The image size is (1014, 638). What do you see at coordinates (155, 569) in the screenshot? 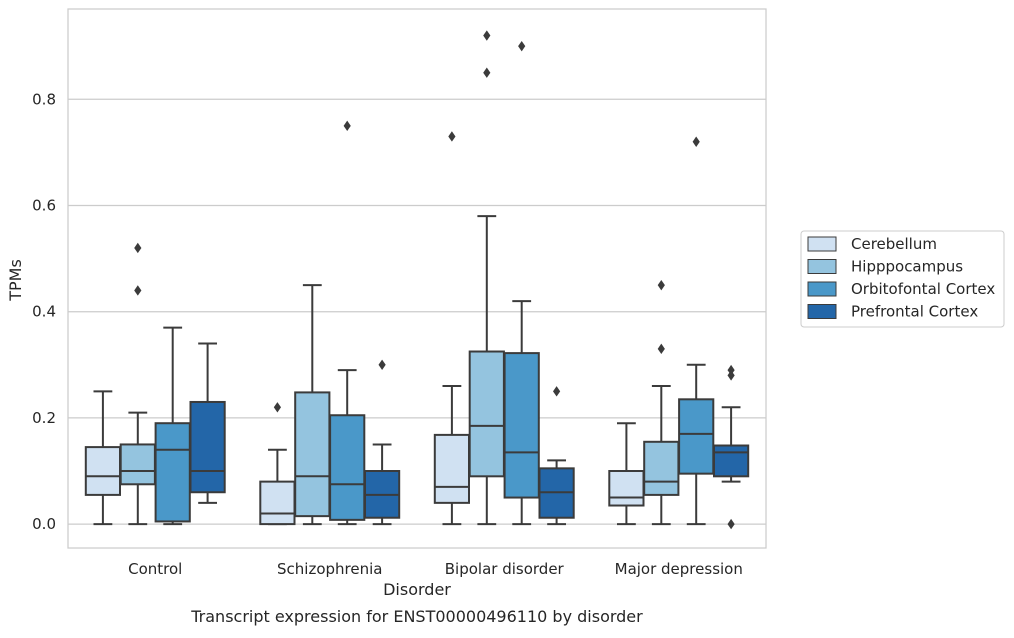
I see `x-tick-label: Control` at bounding box center [155, 569].